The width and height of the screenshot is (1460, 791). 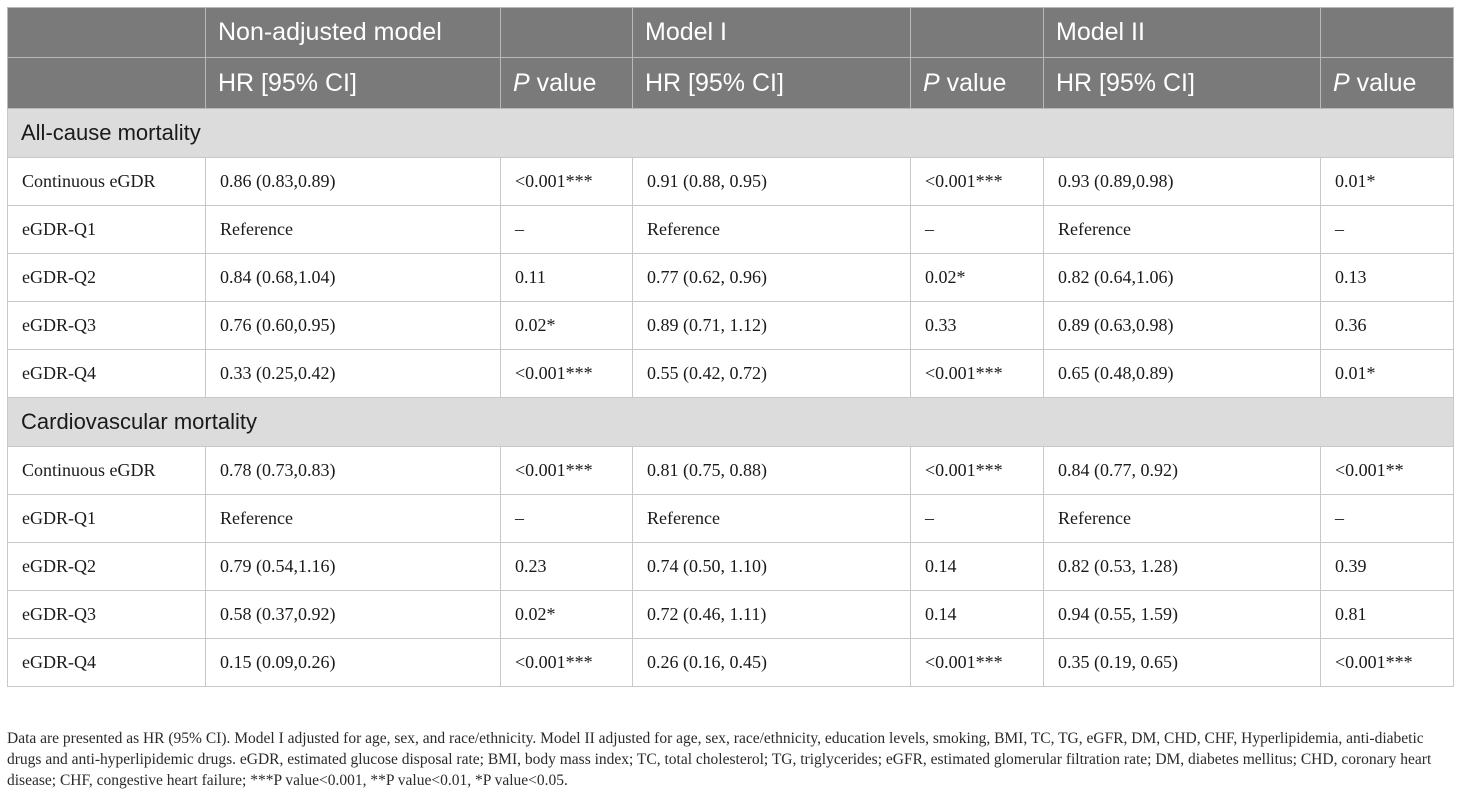 I want to click on hr-non-adjusted: 0.33 (0.25,0.42), so click(x=353, y=373).